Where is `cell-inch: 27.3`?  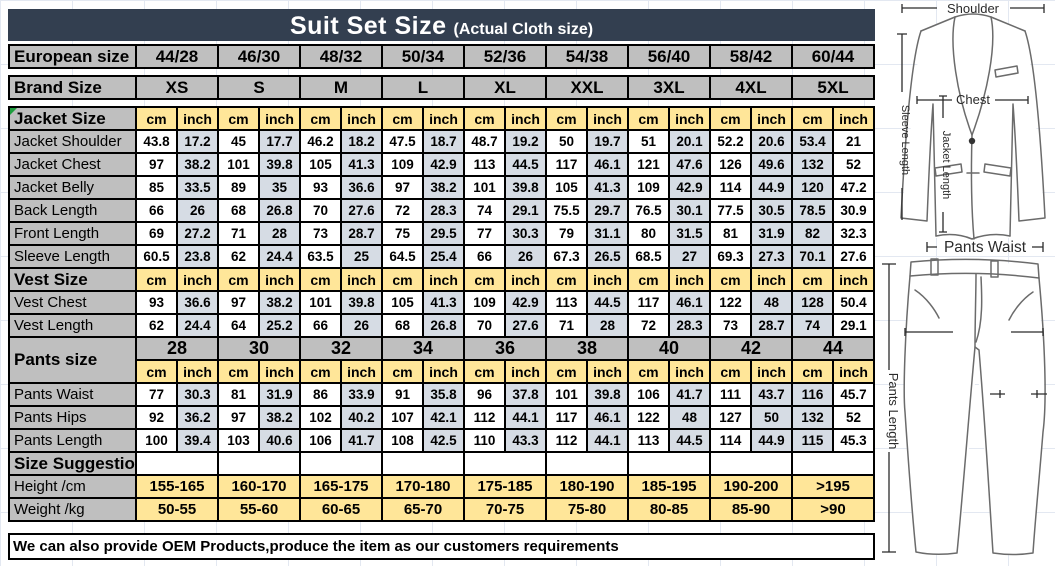
cell-inch: 27.3 is located at coordinates (771, 256).